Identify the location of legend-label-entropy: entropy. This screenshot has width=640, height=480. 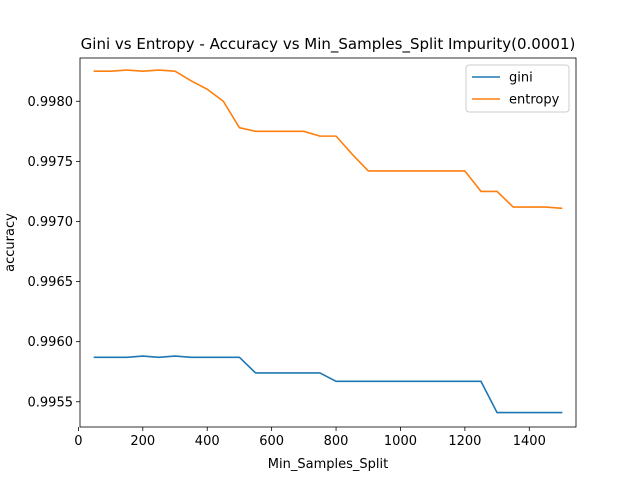
(534, 100).